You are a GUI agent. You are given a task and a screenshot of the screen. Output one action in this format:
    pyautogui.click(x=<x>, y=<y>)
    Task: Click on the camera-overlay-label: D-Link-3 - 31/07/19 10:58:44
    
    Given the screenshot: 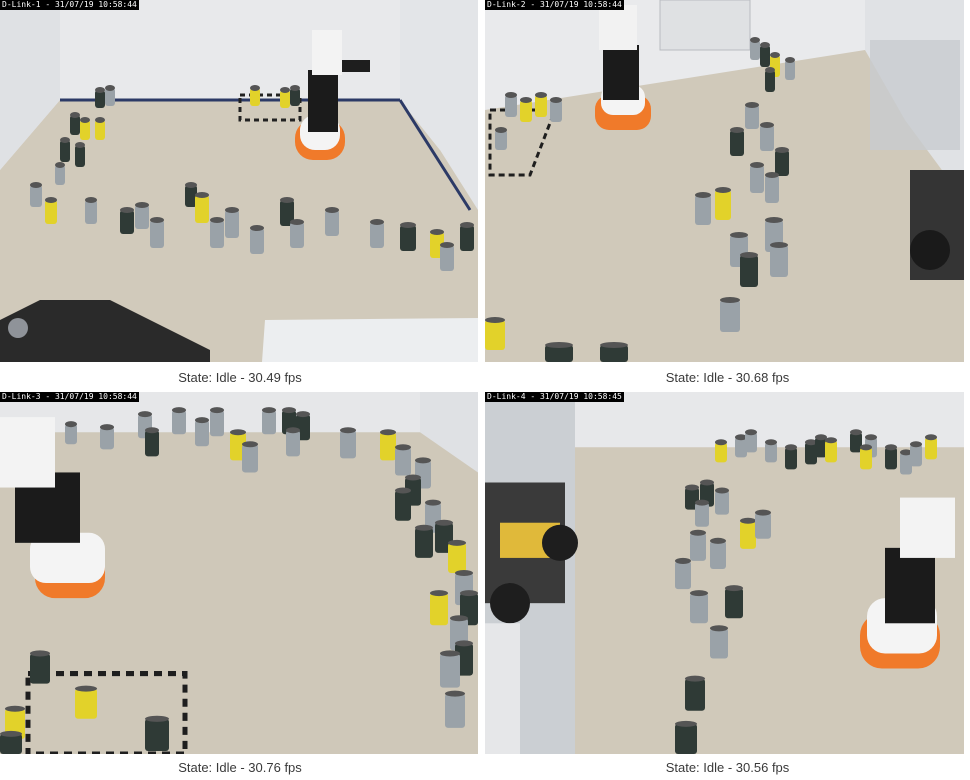 What is the action you would take?
    pyautogui.click(x=69, y=397)
    